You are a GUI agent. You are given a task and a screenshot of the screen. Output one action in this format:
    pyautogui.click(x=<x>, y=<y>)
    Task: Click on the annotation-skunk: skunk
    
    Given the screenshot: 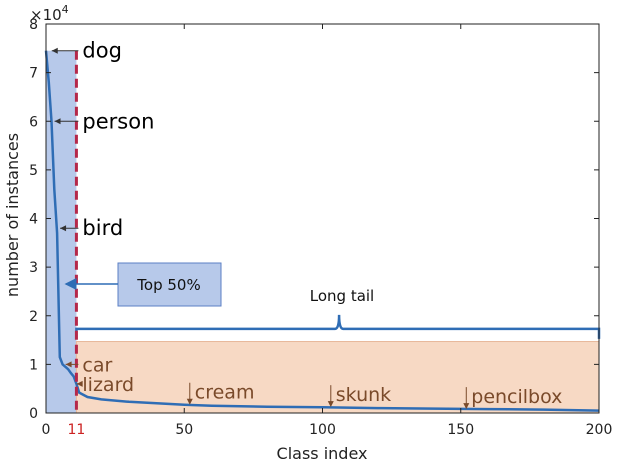 What is the action you would take?
    pyautogui.click(x=359, y=396)
    